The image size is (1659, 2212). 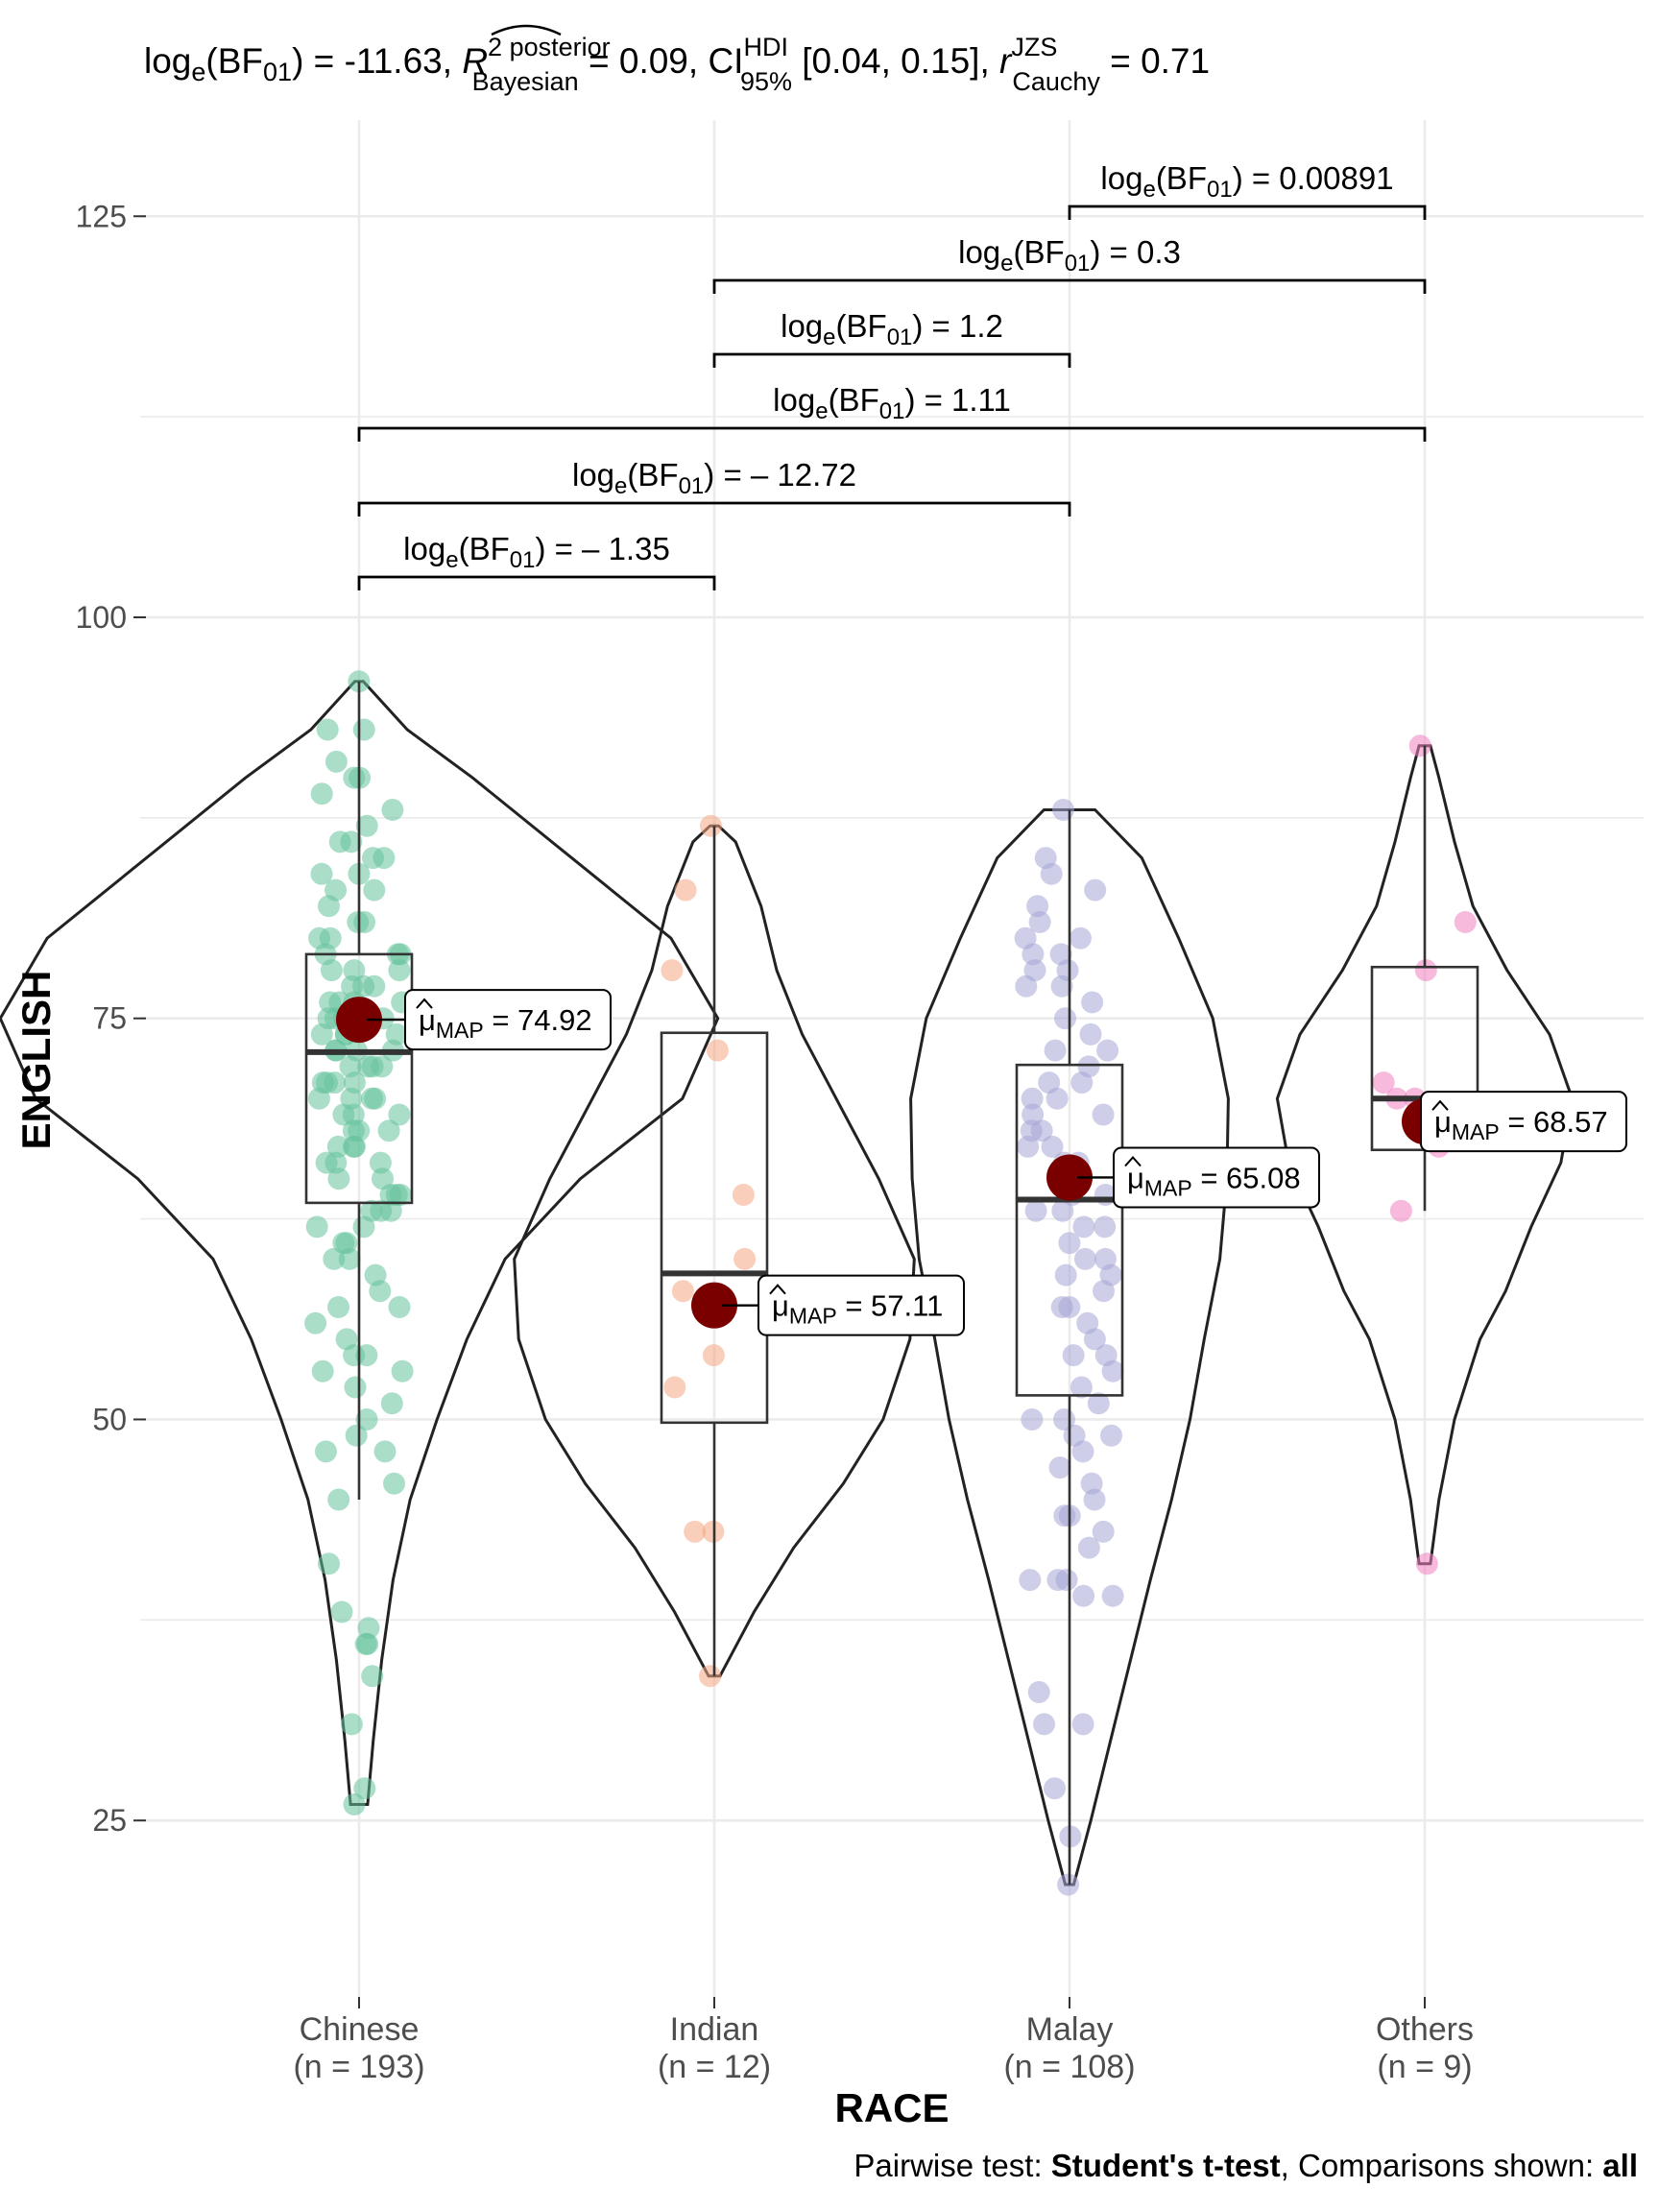 I want to click on mean-point, so click(x=359, y=1021).